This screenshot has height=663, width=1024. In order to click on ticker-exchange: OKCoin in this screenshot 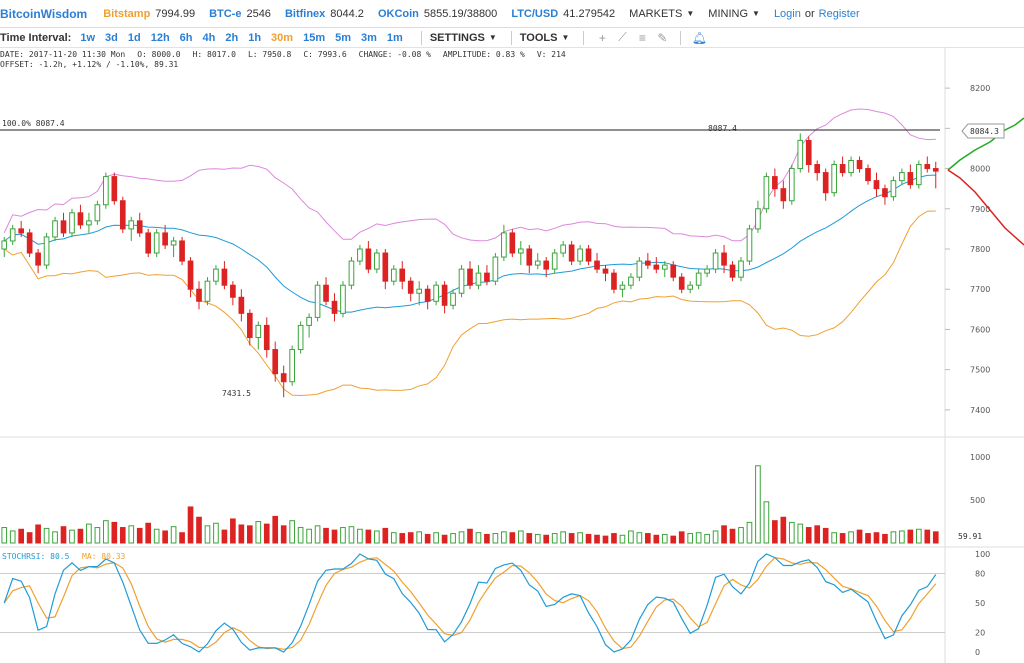, I will do `click(398, 13)`.